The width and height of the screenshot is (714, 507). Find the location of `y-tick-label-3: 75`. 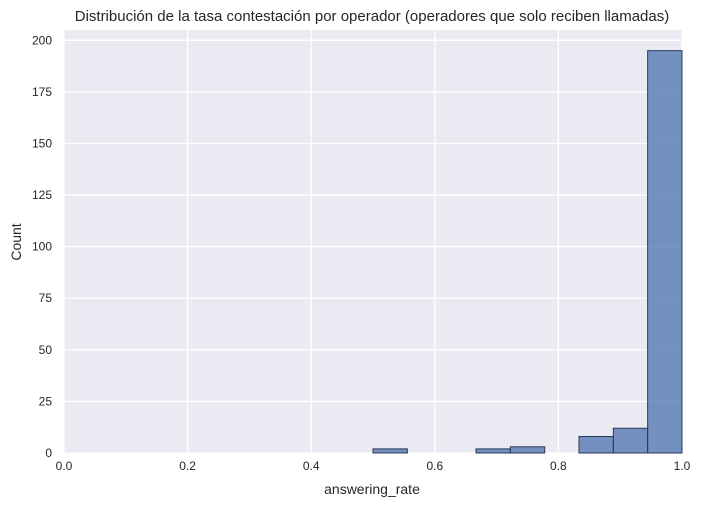

y-tick-label-3: 75 is located at coordinates (46, 298).